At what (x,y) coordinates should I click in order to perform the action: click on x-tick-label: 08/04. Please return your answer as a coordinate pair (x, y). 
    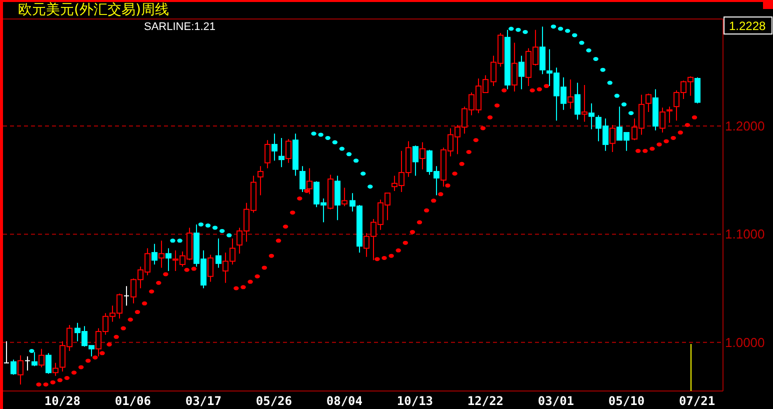
    Looking at the image, I should click on (344, 401).